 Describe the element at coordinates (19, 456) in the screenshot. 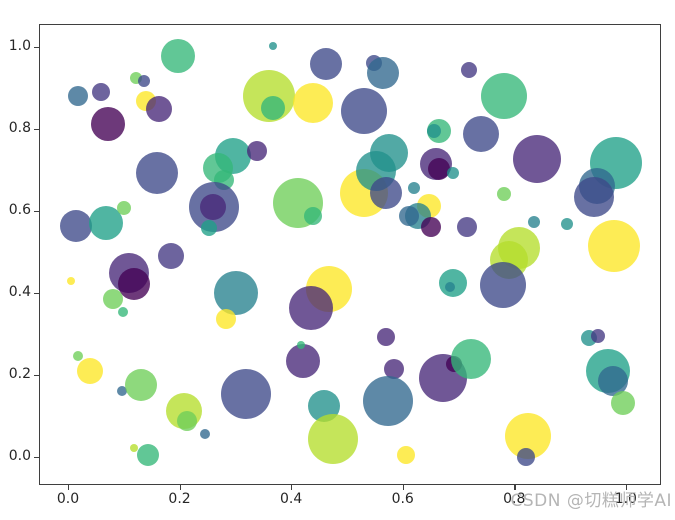

I see `y-tick-label: 0.0` at that location.